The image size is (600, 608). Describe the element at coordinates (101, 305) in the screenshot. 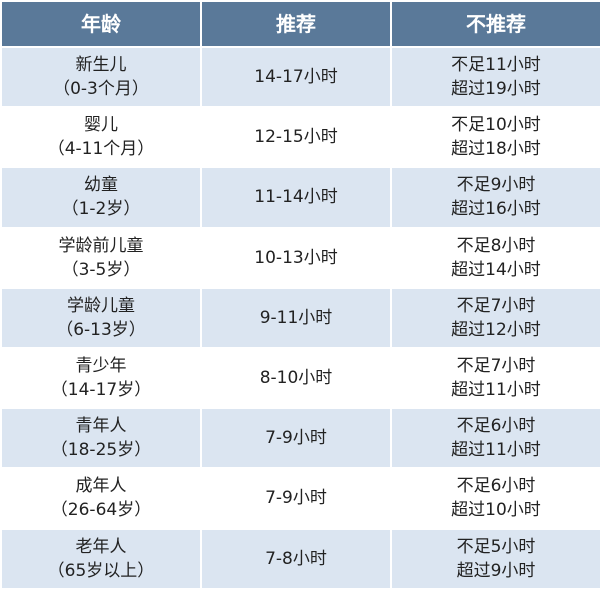

I see `age-line: 学龄儿童` at that location.